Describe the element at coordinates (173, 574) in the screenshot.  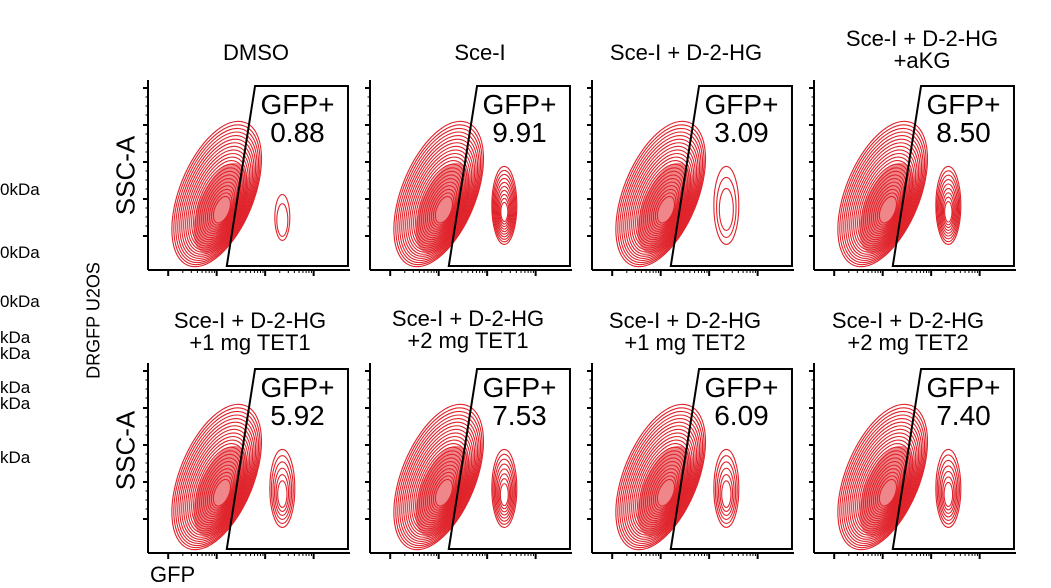
I see `x-axis-label: GFP` at that location.